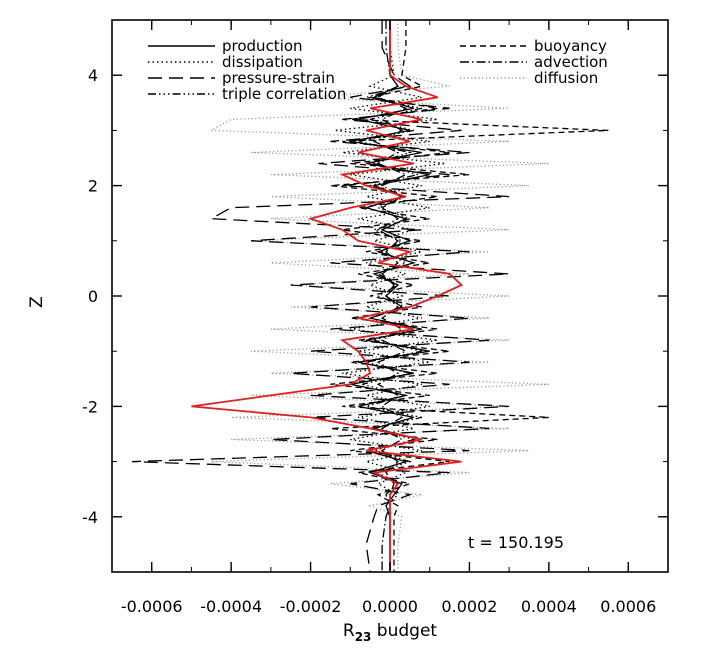 Image resolution: width=722 pixels, height=653 pixels. What do you see at coordinates (628, 606) in the screenshot?
I see `x-tick-label: 0.0006` at bounding box center [628, 606].